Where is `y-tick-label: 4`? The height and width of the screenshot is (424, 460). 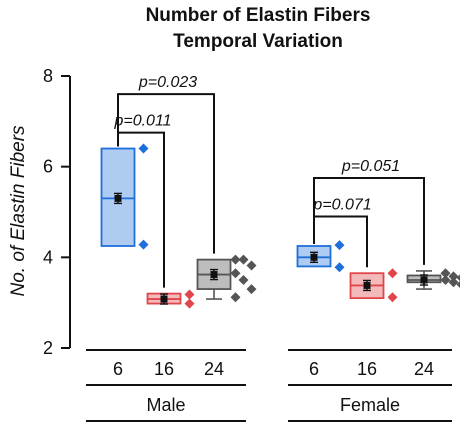 y-tick-label: 4 is located at coordinates (48, 257).